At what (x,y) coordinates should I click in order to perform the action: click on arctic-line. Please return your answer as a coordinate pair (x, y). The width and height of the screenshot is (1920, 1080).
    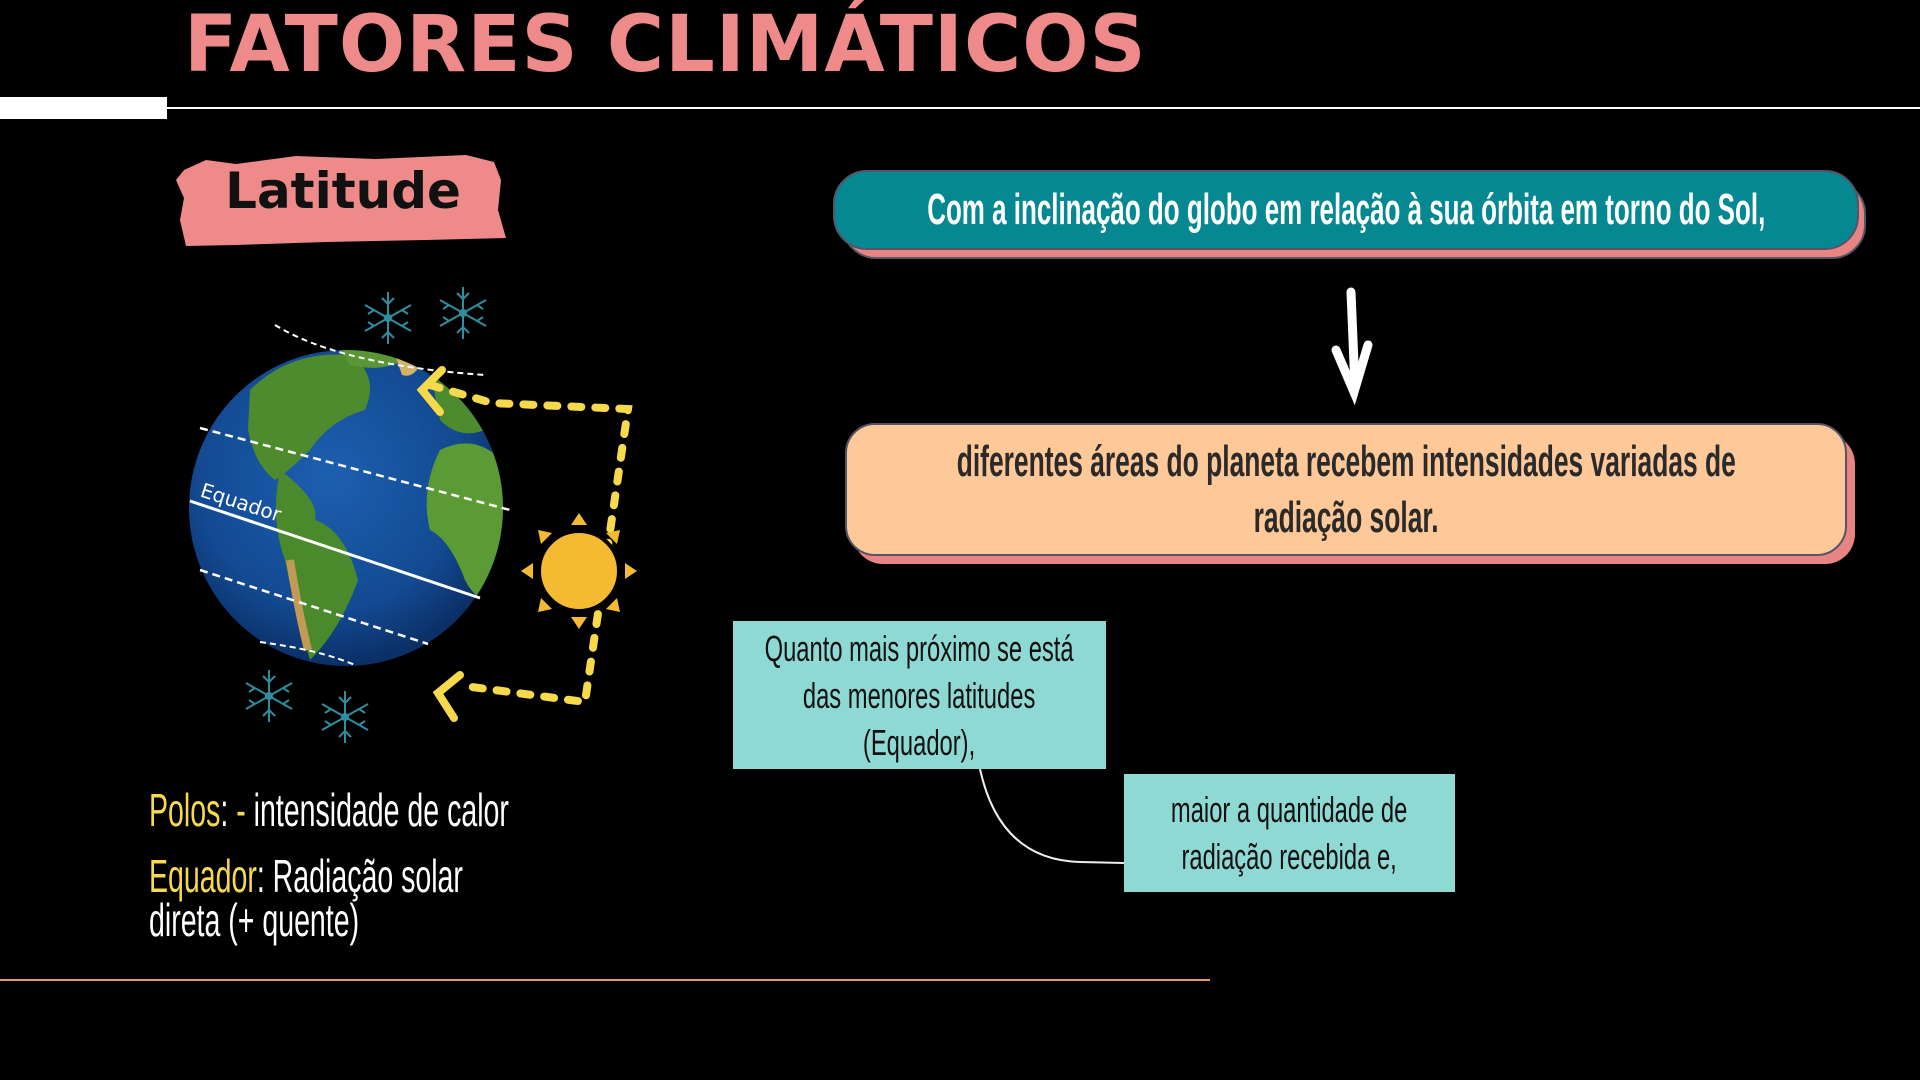
    Looking at the image, I should click on (380, 350).